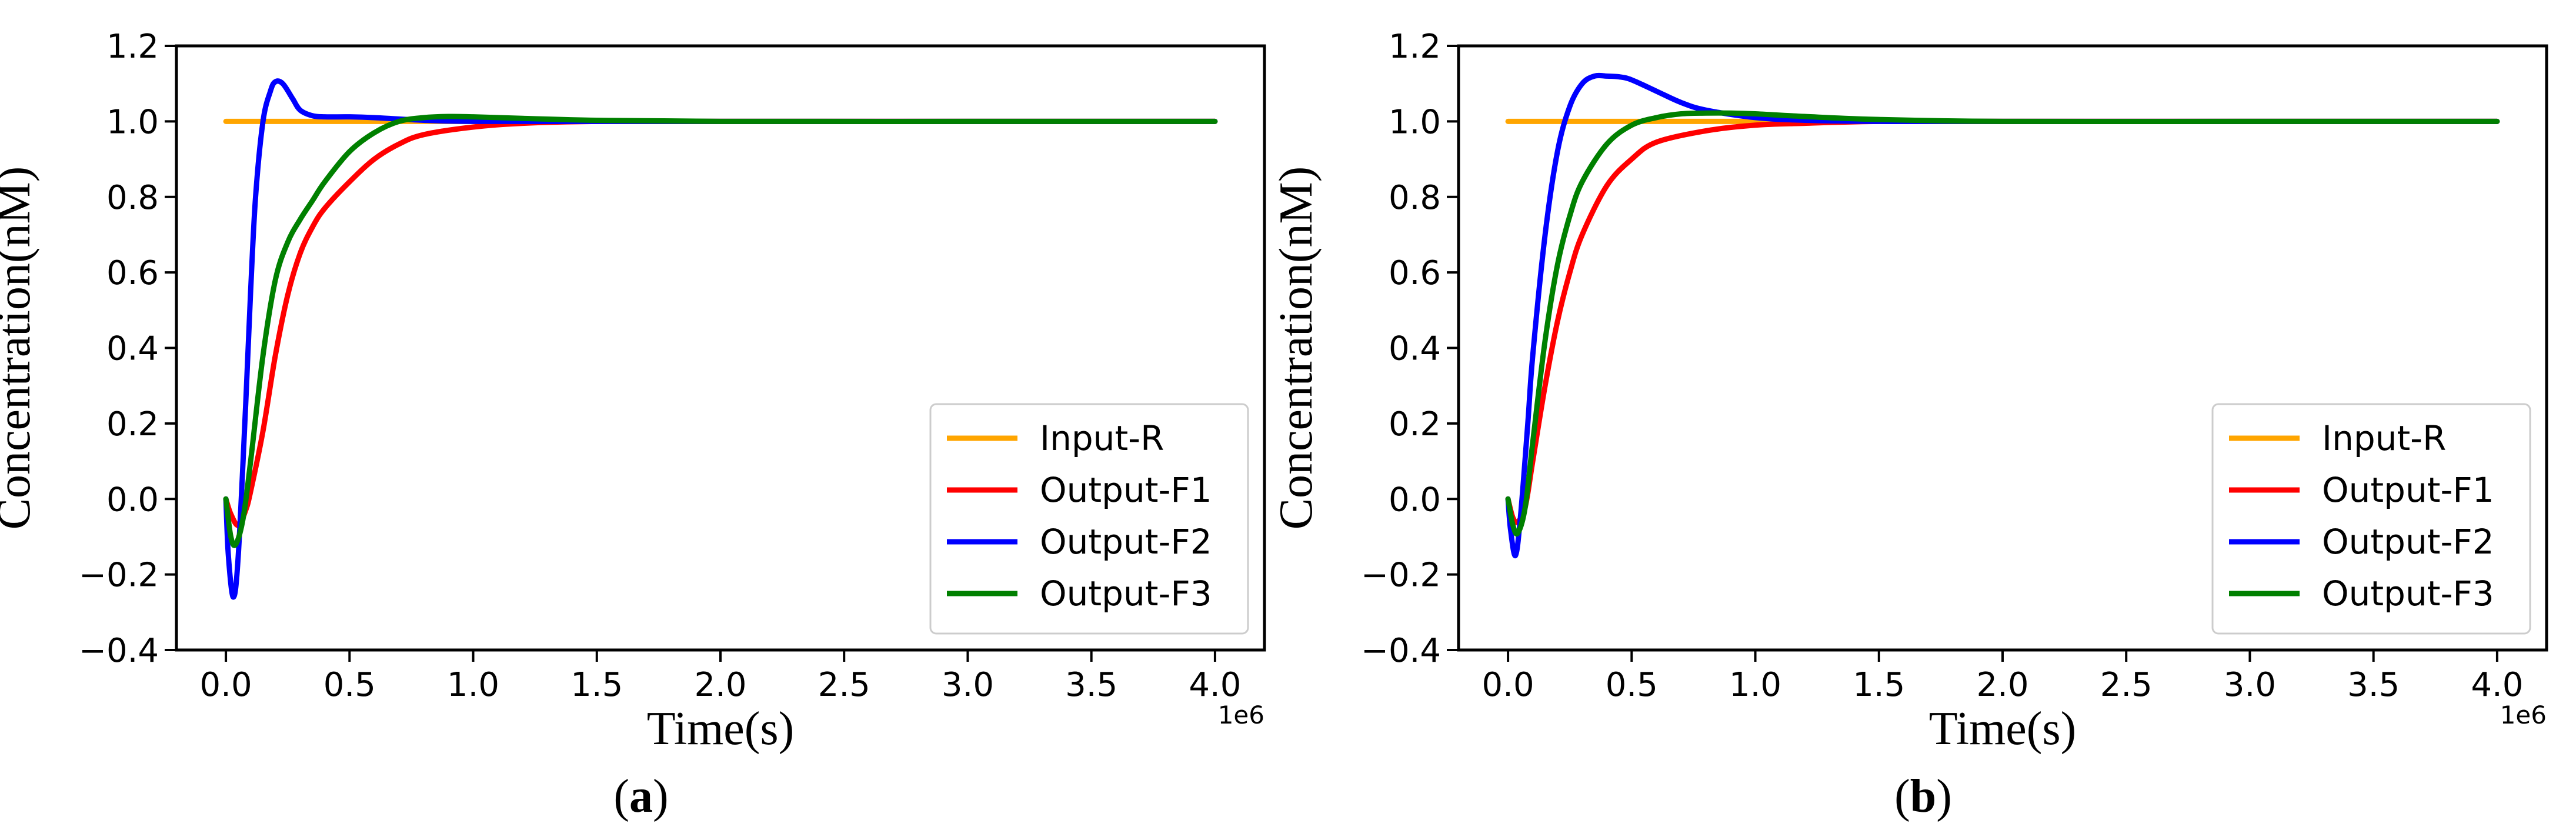 This screenshot has width=2576, height=830. I want to click on caption-letter: b, so click(1923, 796).